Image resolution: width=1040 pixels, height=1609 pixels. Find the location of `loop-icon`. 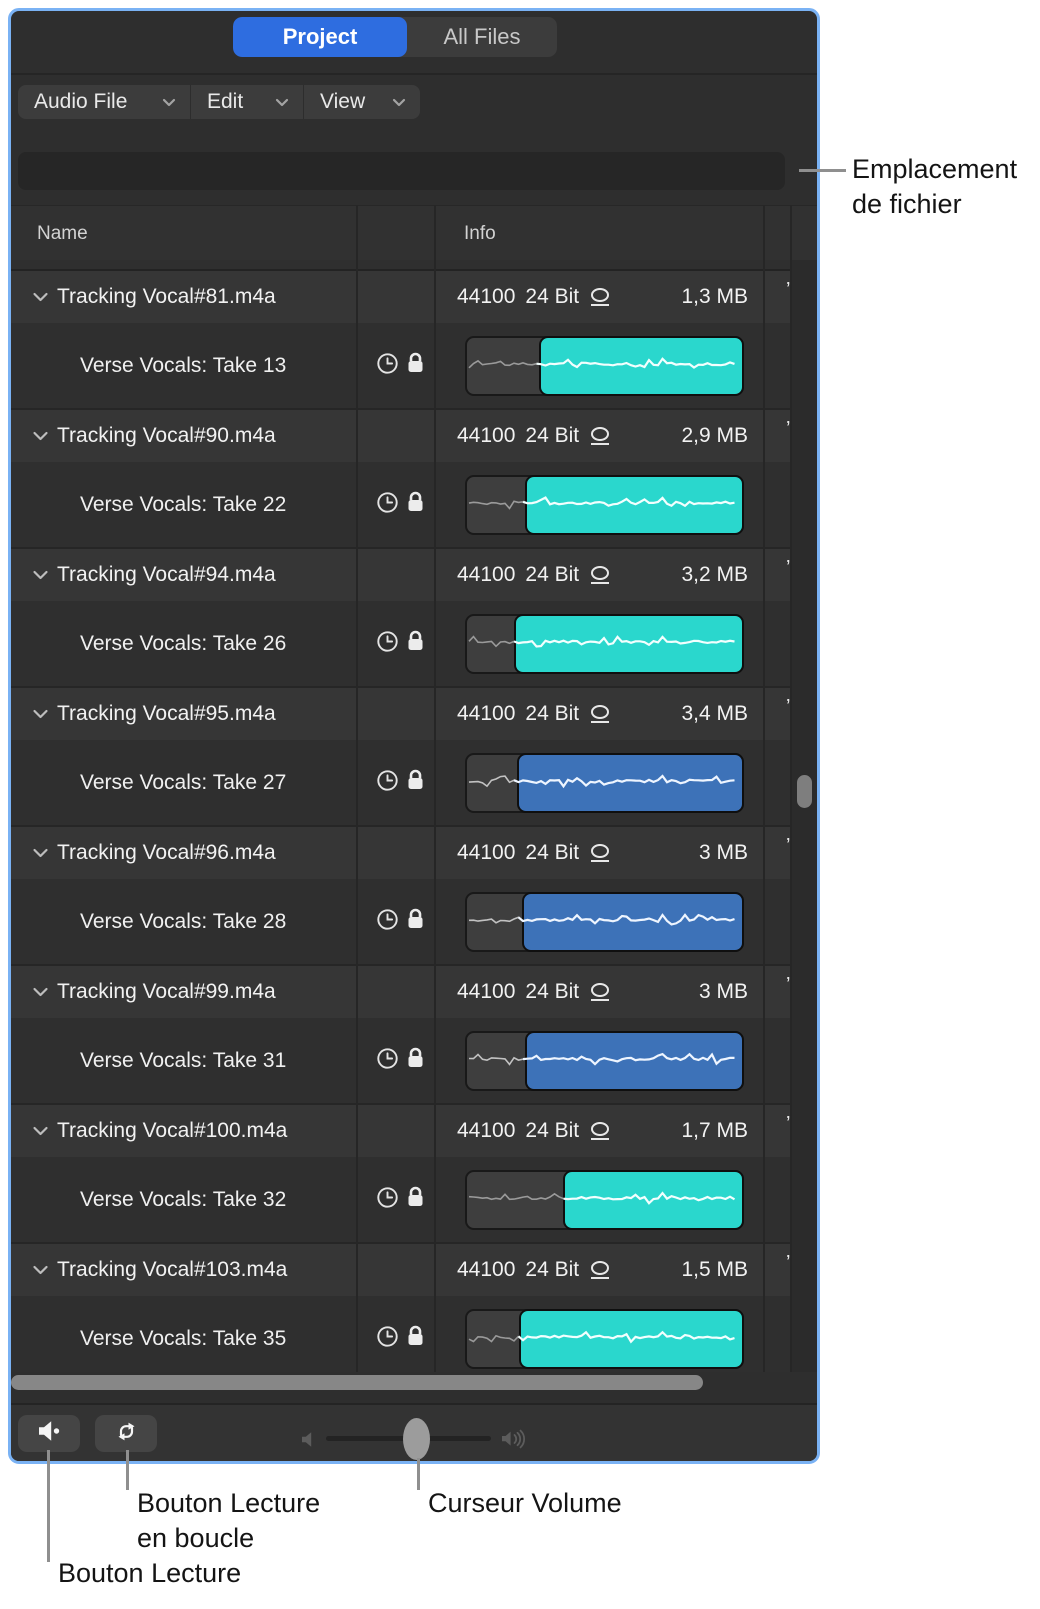

loop-icon is located at coordinates (126, 1434).